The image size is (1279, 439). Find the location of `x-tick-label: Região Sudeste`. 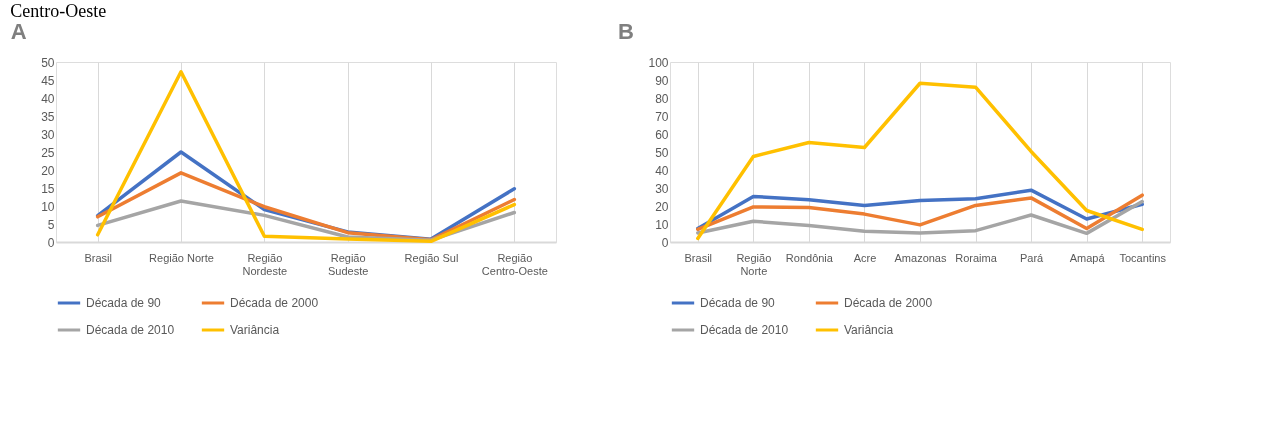

x-tick-label: Região Sudeste is located at coordinates (348, 264).